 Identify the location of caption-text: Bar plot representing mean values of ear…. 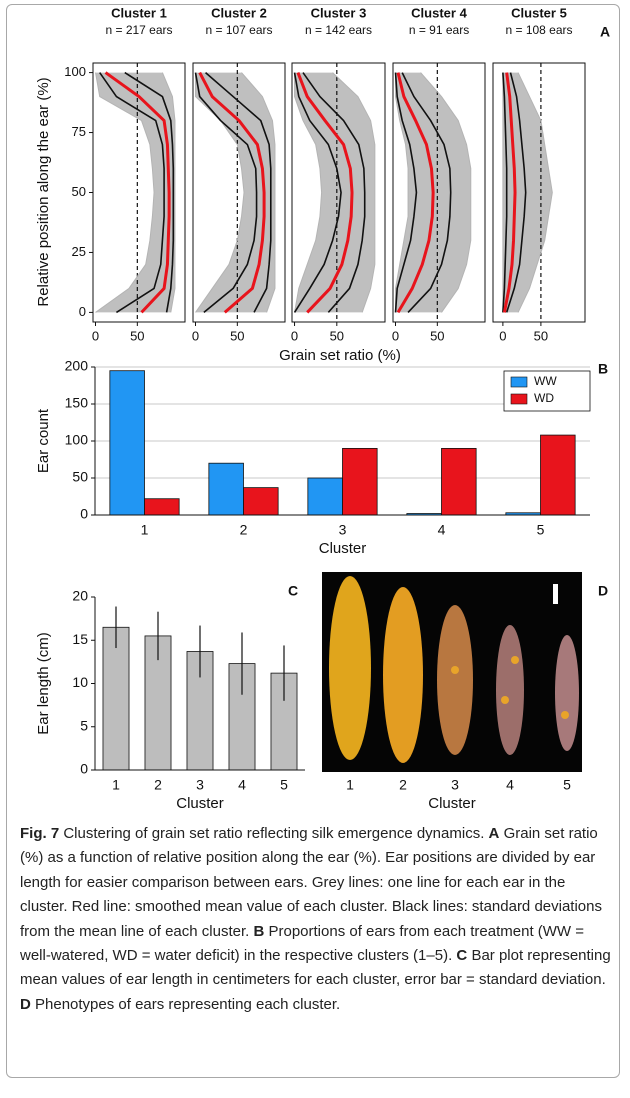
(315, 968).